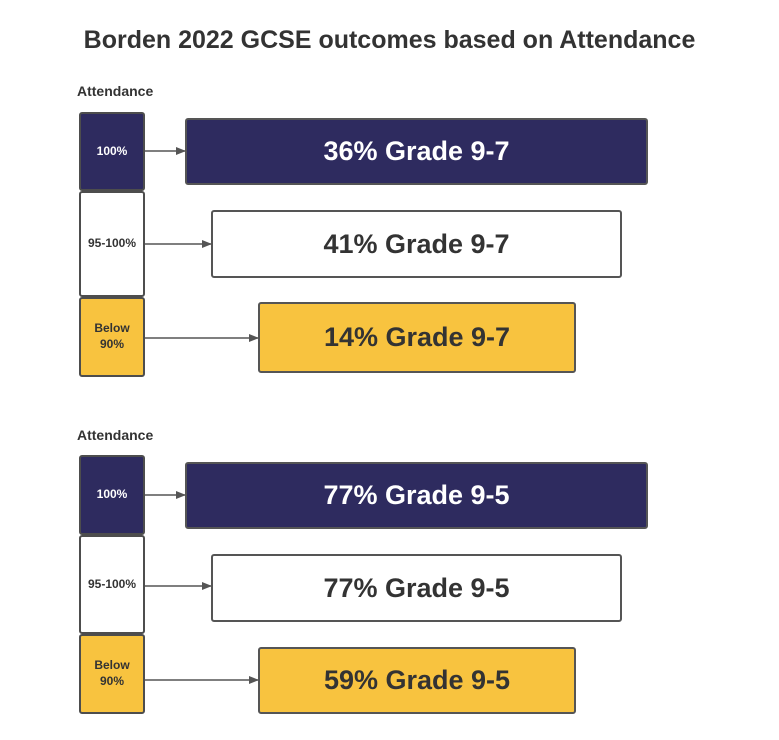 Image resolution: width=779 pixels, height=740 pixels. What do you see at coordinates (417, 680) in the screenshot?
I see `result-box-below-90: 59% Grade 9-5` at bounding box center [417, 680].